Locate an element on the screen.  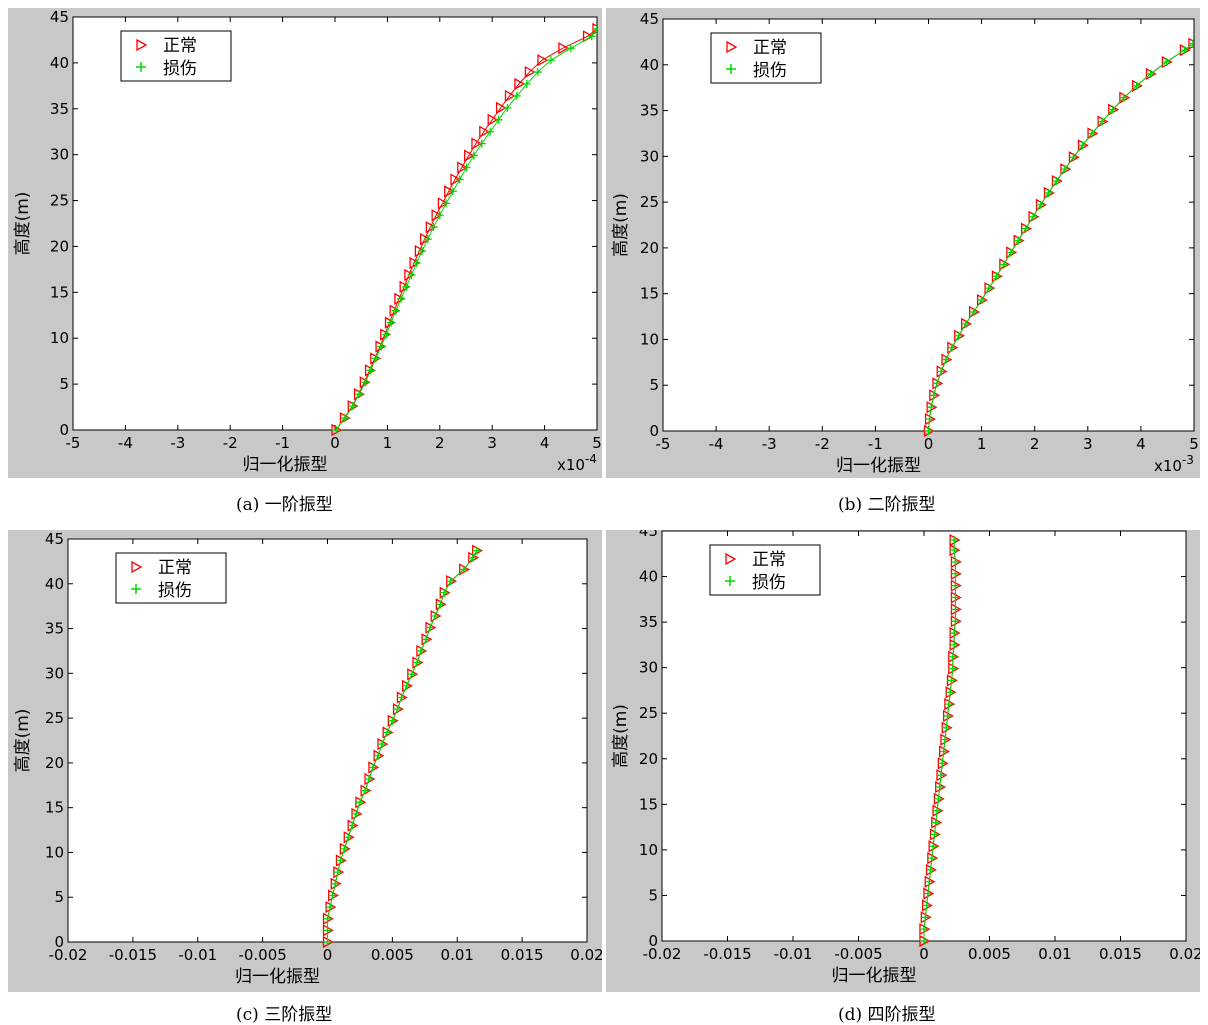
chart-b-caption: (b) 二阶振型 is located at coordinates (887, 505).